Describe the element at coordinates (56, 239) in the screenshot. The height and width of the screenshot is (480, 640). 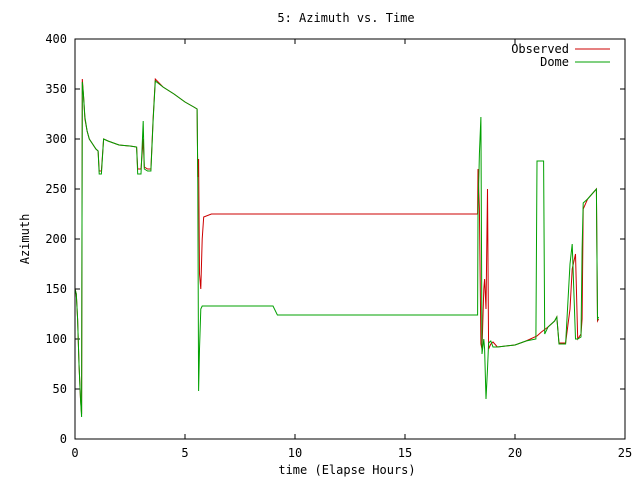
I see `y-tick-label: 200` at that location.